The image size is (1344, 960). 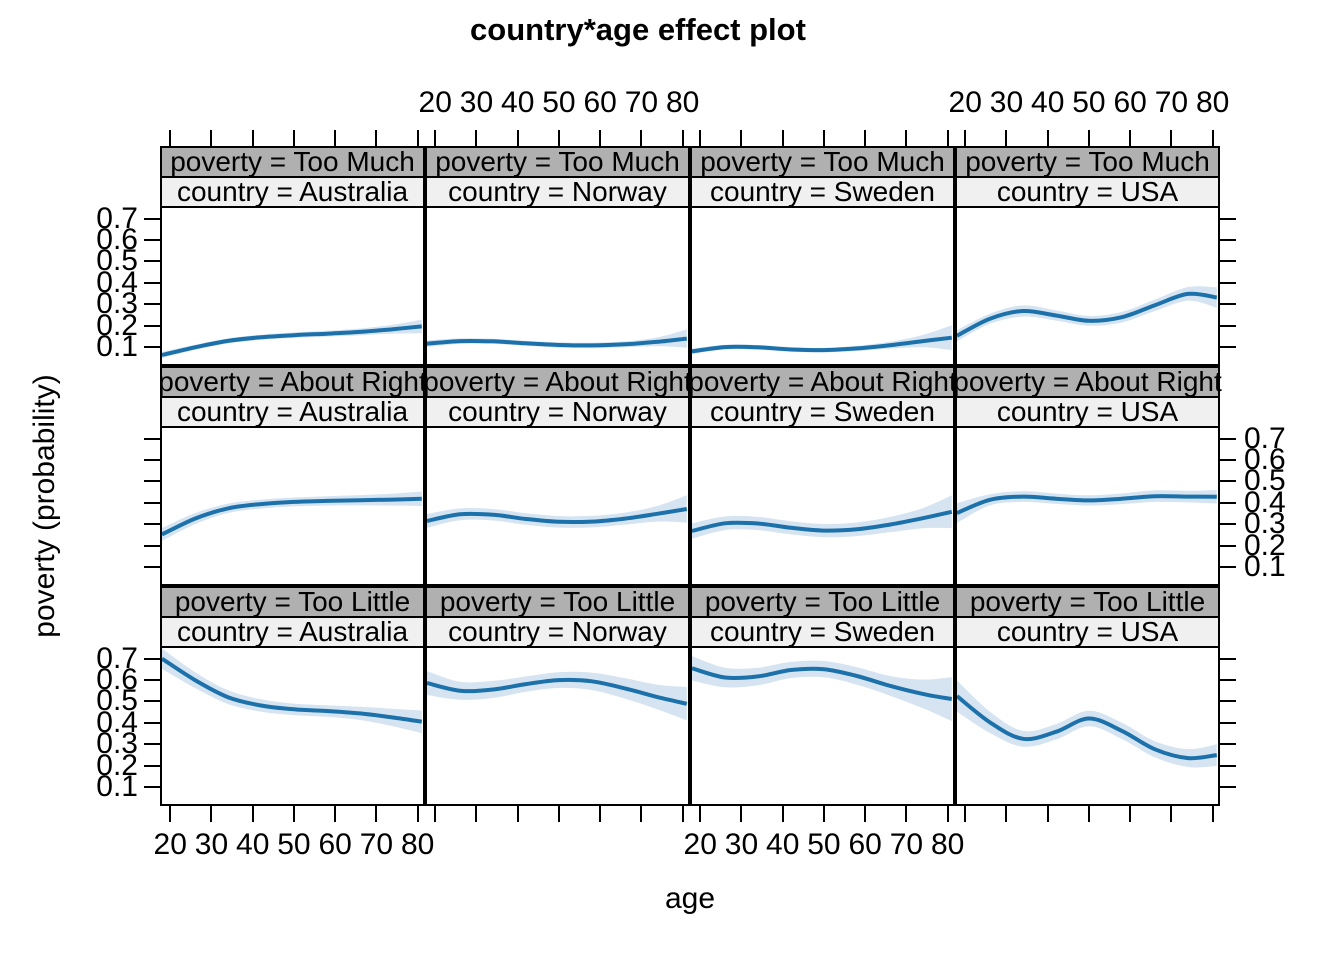 I want to click on panel-australia-too-little, so click(x=292, y=726).